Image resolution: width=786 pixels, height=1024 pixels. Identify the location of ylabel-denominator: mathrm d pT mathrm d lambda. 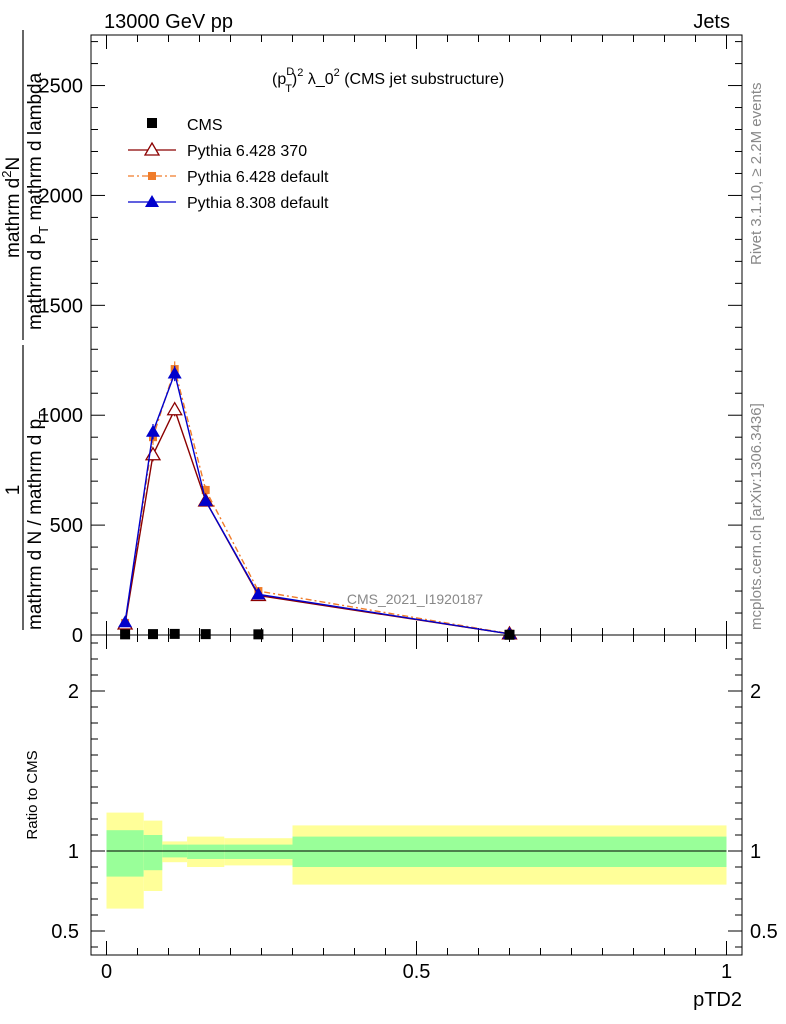
(38, 201).